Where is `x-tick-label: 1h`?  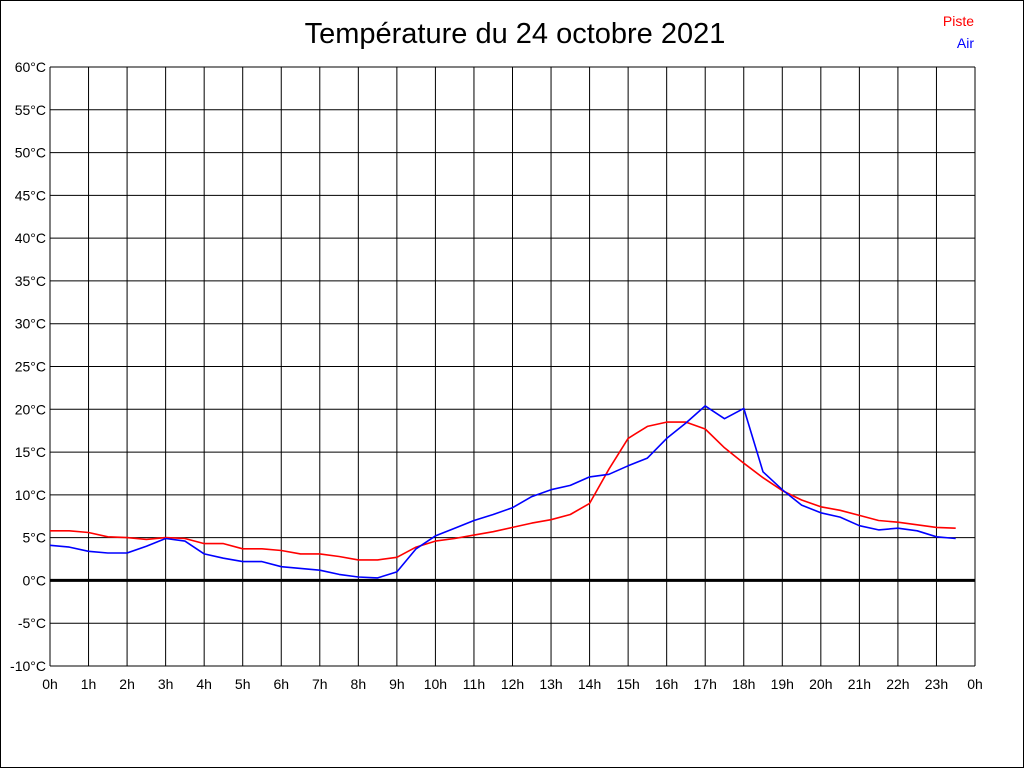
x-tick-label: 1h is located at coordinates (89, 684).